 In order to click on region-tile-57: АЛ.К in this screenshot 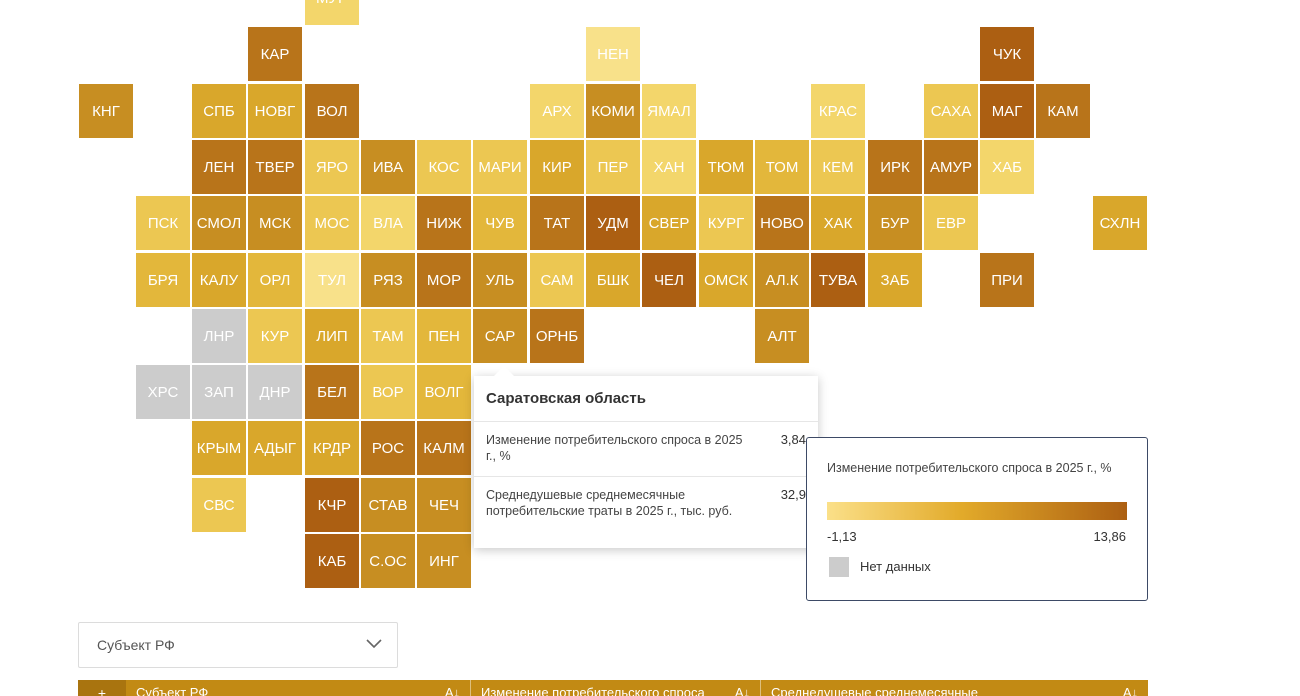, I will do `click(782, 280)`.